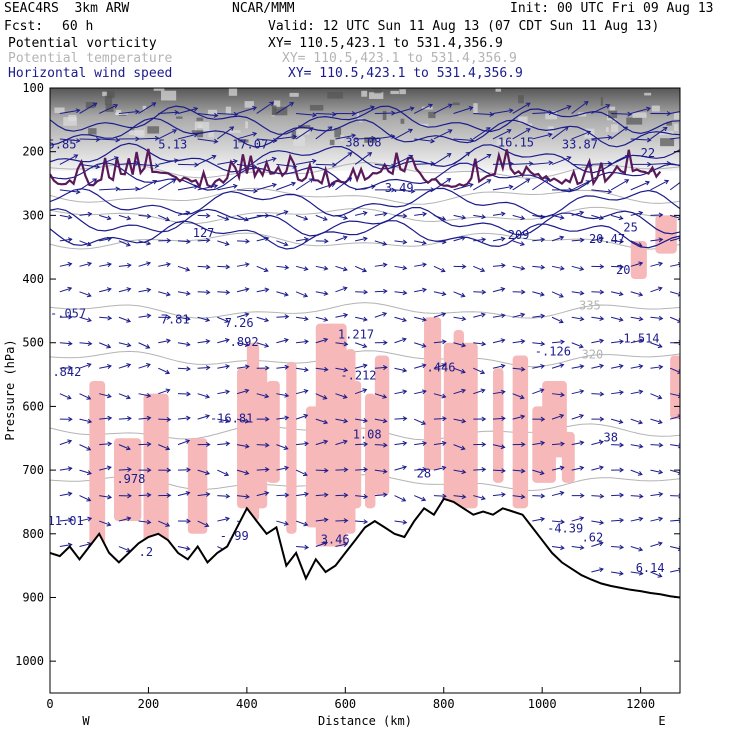  I want to click on field-wind-xy: XY= 110.5,423.1 to 531.4,356.9, so click(405, 73).